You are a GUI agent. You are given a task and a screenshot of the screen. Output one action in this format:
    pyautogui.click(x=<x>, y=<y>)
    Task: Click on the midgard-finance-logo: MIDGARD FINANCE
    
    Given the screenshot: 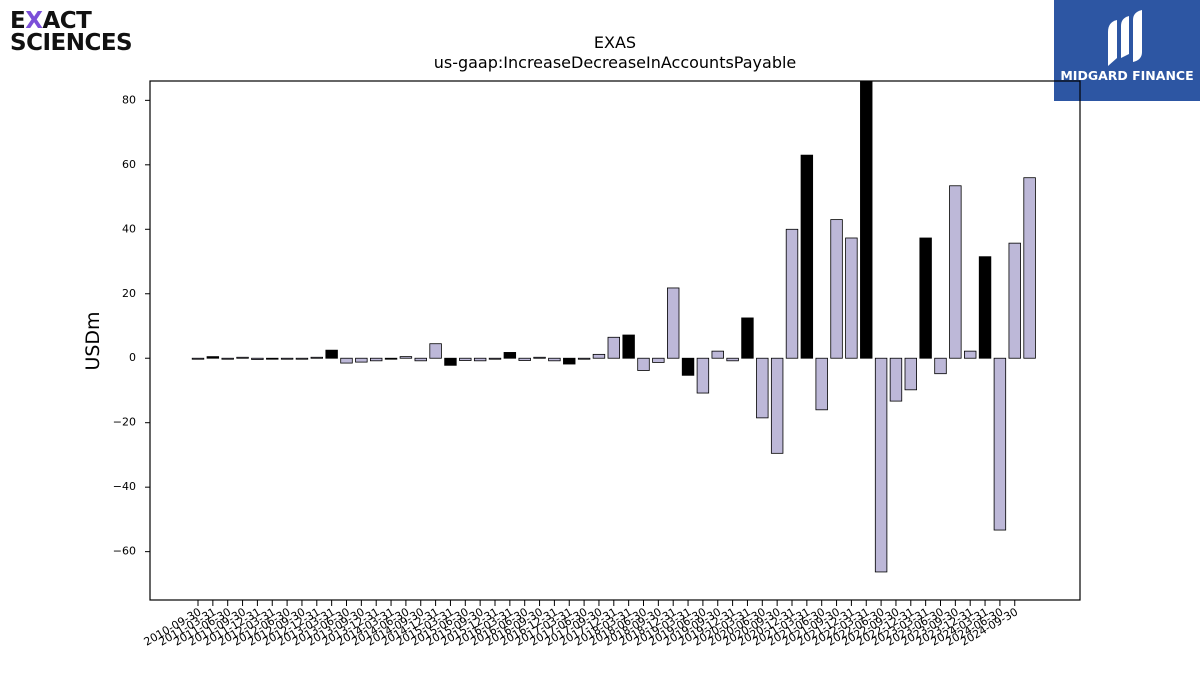 What is the action you would take?
    pyautogui.click(x=1127, y=50)
    